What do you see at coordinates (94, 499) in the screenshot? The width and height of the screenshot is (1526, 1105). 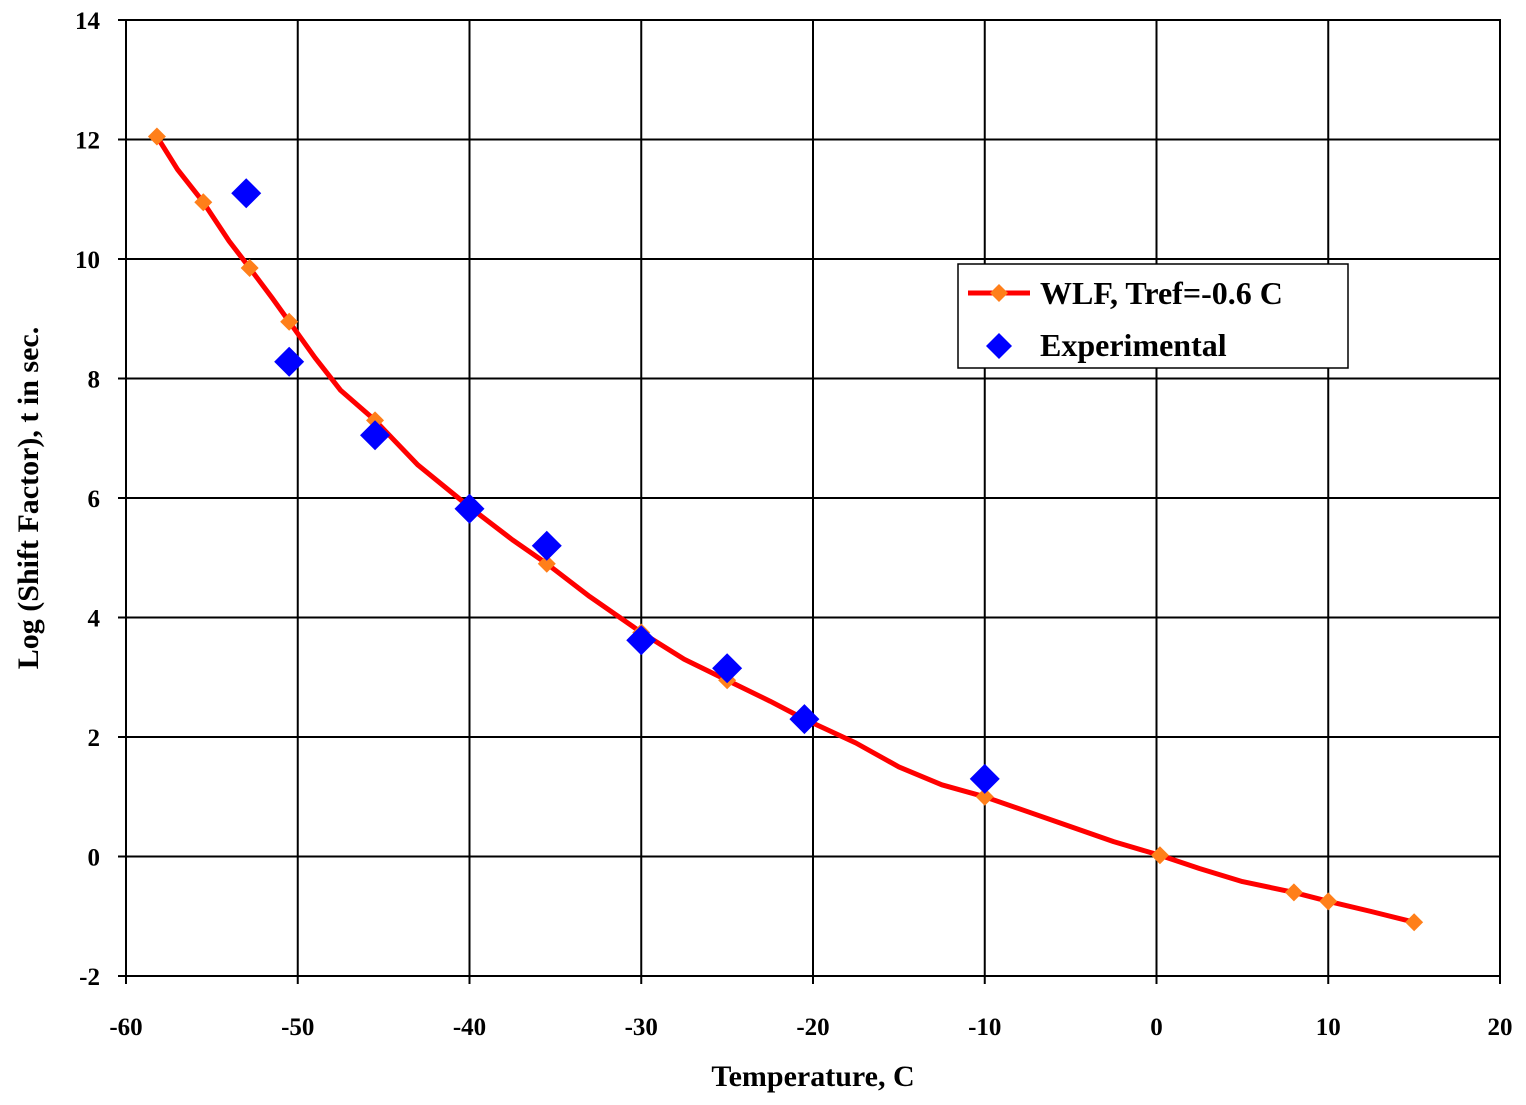 I see `y-tick-label: 6` at bounding box center [94, 499].